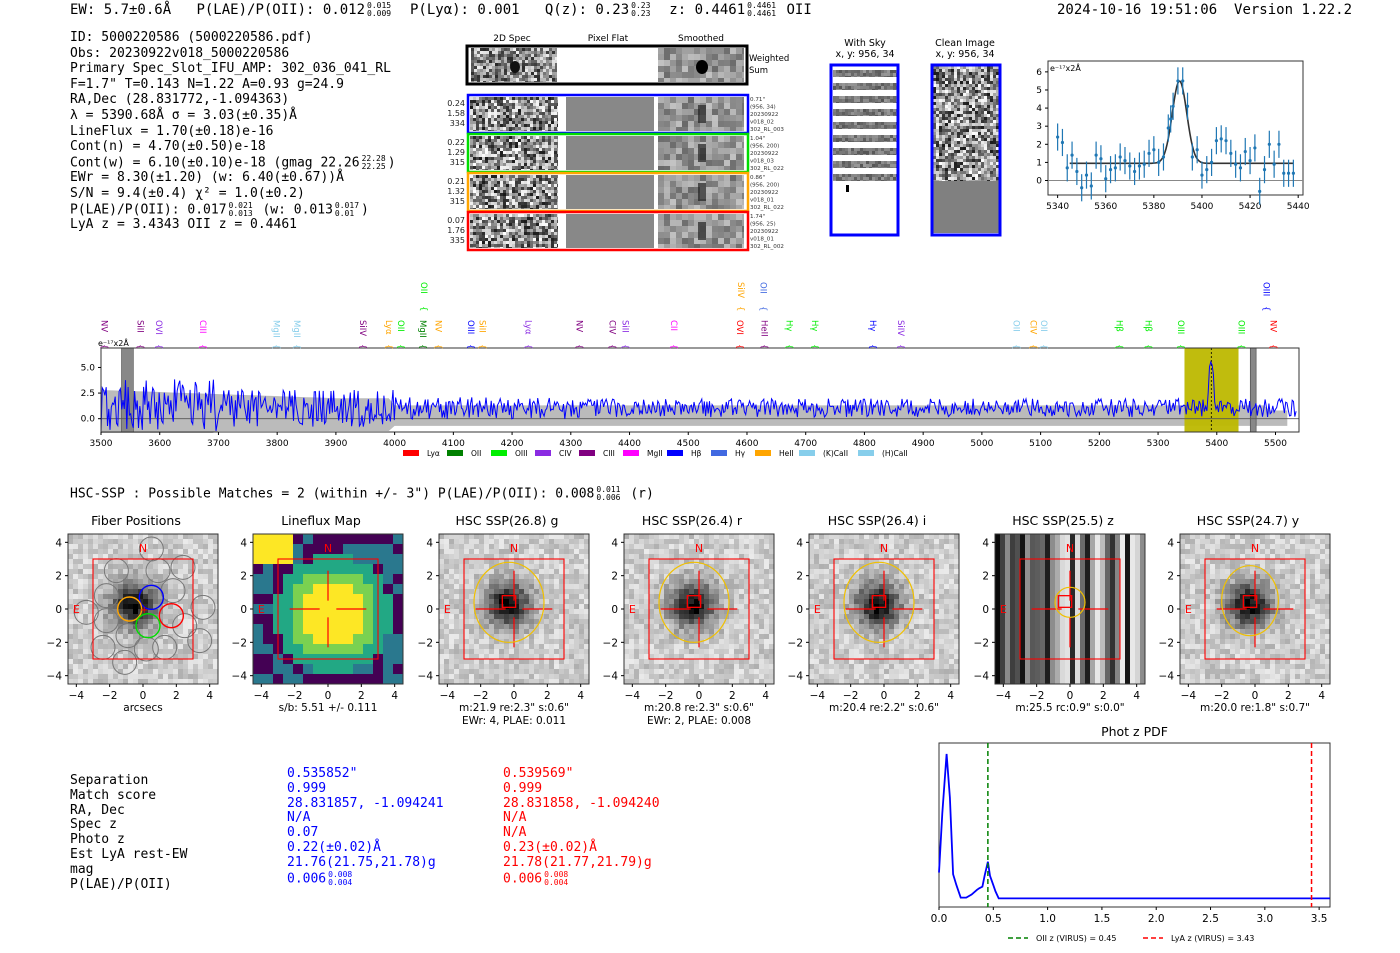 The width and height of the screenshot is (1400, 953). I want to click on hsc-xtick-label: −2, so click(294, 696).